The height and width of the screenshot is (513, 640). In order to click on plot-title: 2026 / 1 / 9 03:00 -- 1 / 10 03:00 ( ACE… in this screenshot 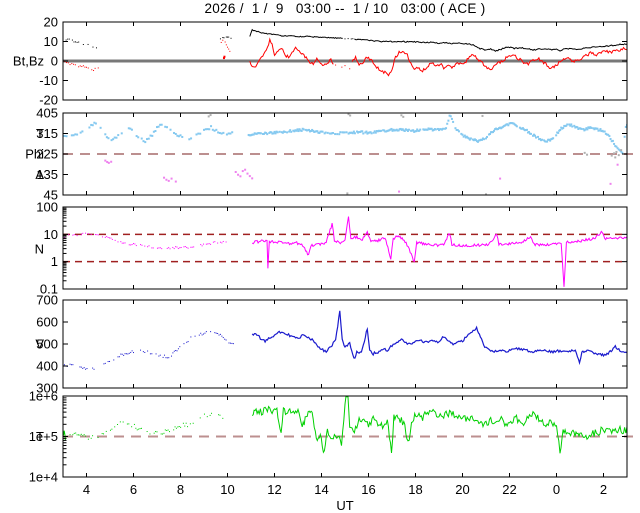, I will do `click(345, 8)`.